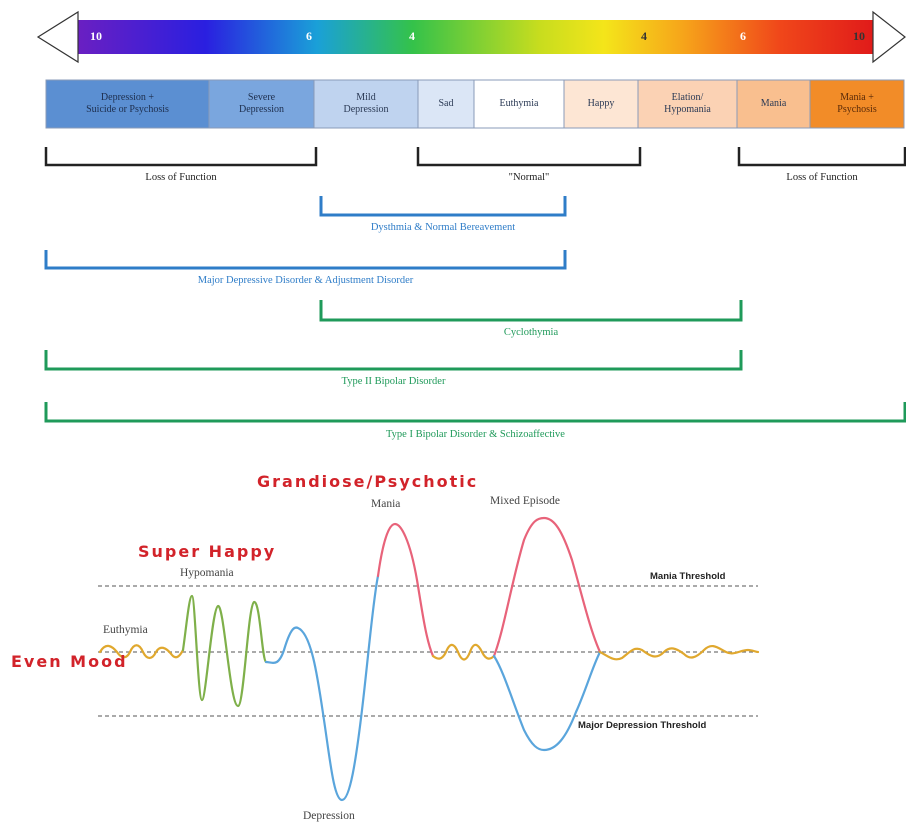 Image resolution: width=906 pixels, height=830 pixels. What do you see at coordinates (531, 332) in the screenshot?
I see `bracket-label-cyclothymia: Cyclothymia` at bounding box center [531, 332].